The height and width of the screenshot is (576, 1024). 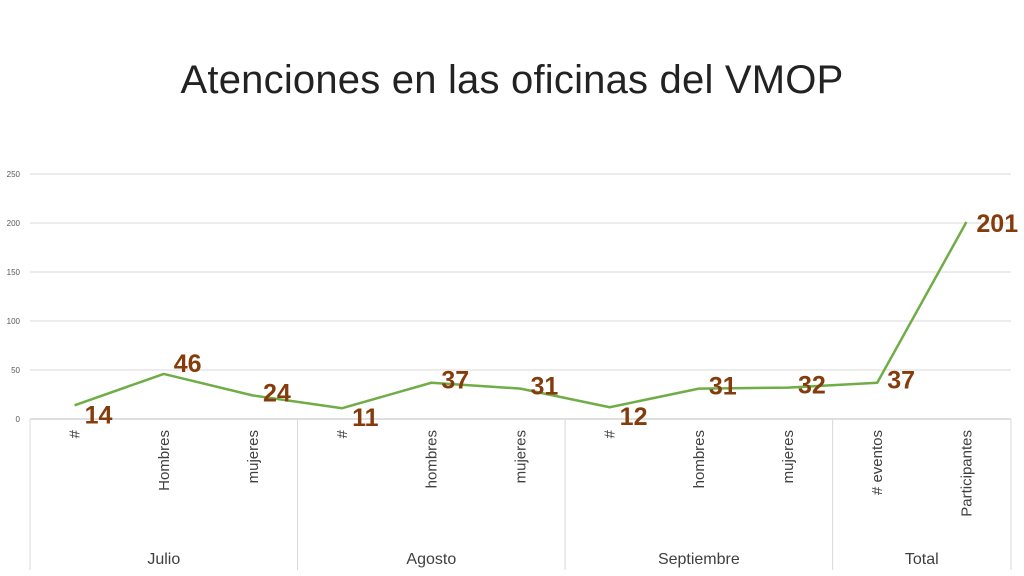 I want to click on x-category-label: Hombres, so click(x=164, y=460).